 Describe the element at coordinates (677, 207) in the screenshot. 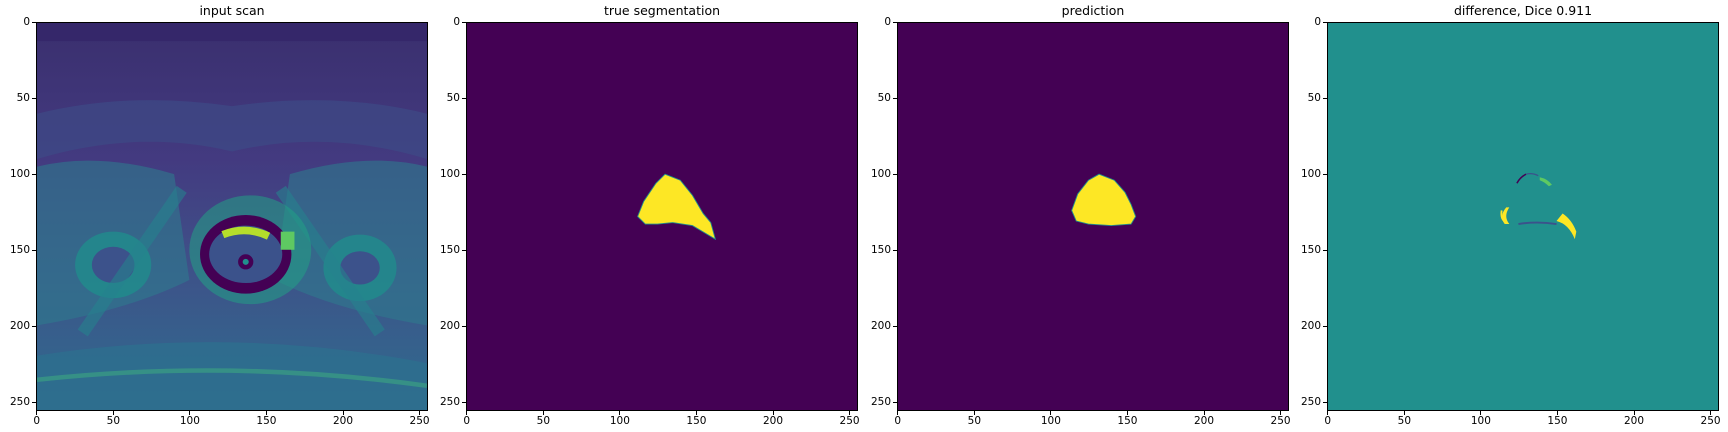

I see `true-mask` at that location.